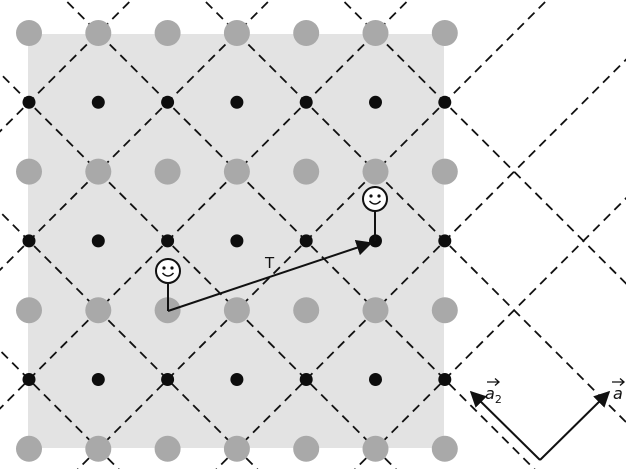 This screenshot has height=469, width=626. What do you see at coordinates (575, 425) in the screenshot?
I see `vector-a1-arrow` at bounding box center [575, 425].